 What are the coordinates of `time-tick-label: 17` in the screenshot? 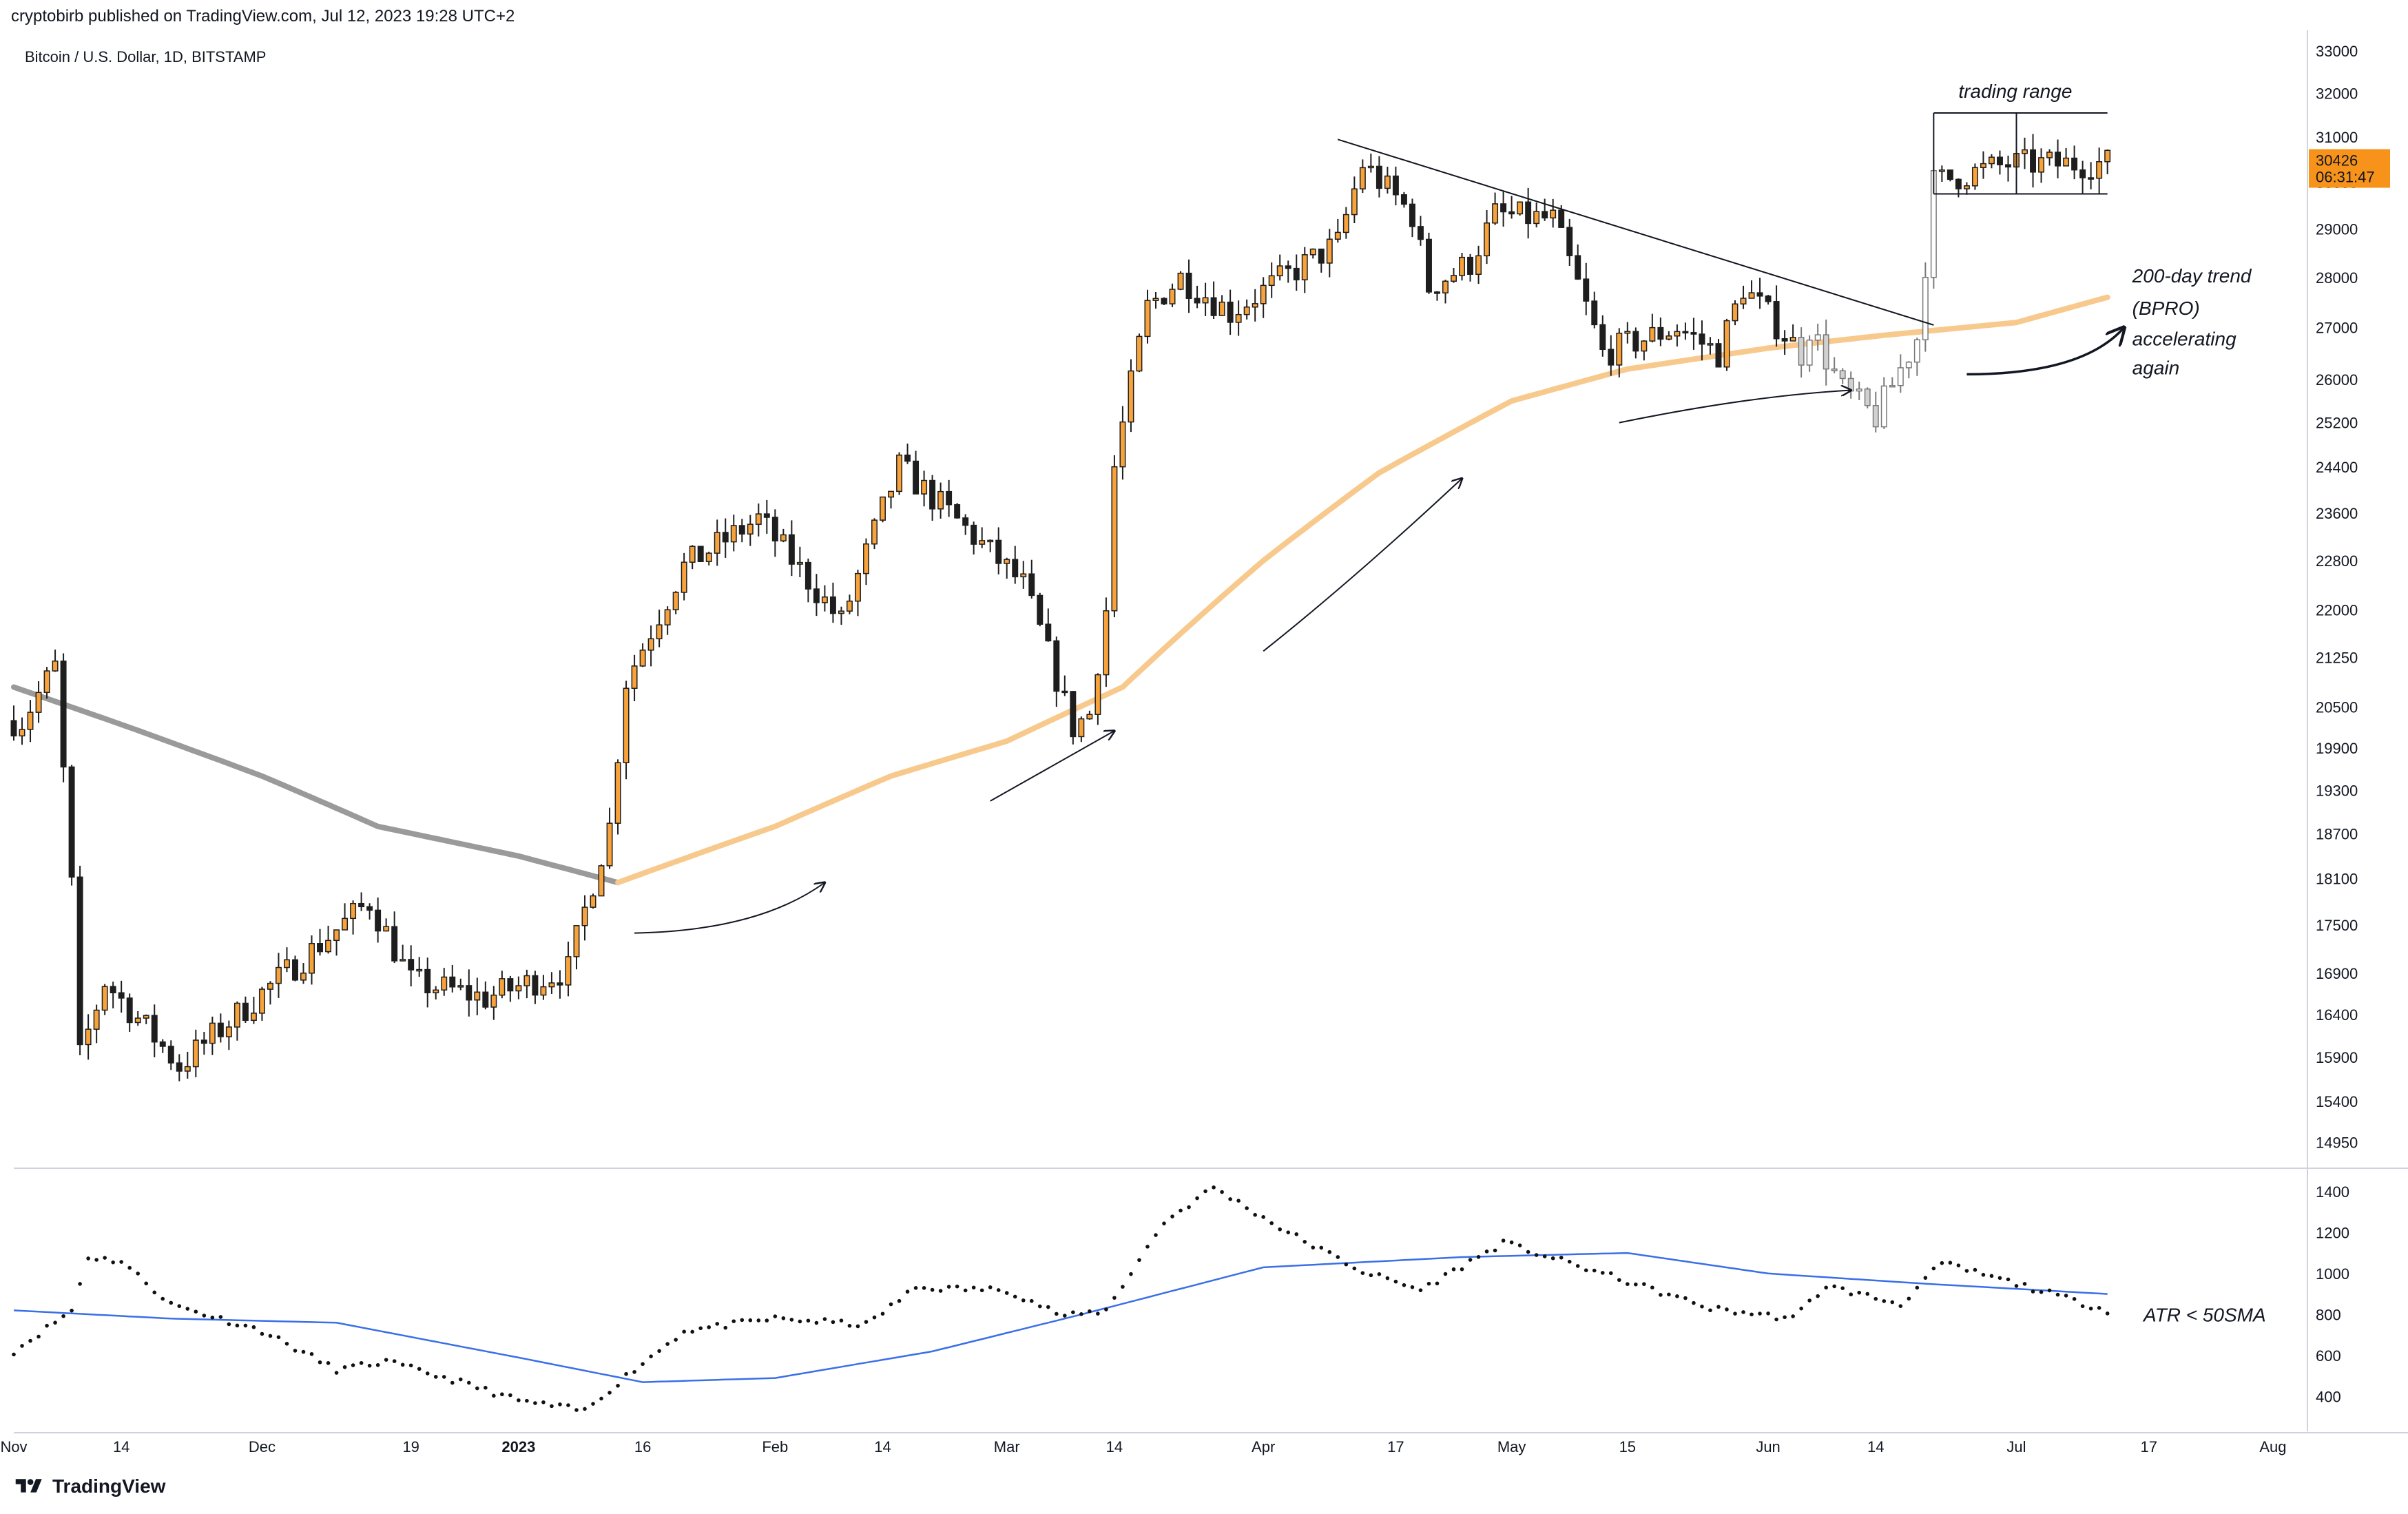 It's located at (2148, 1447).